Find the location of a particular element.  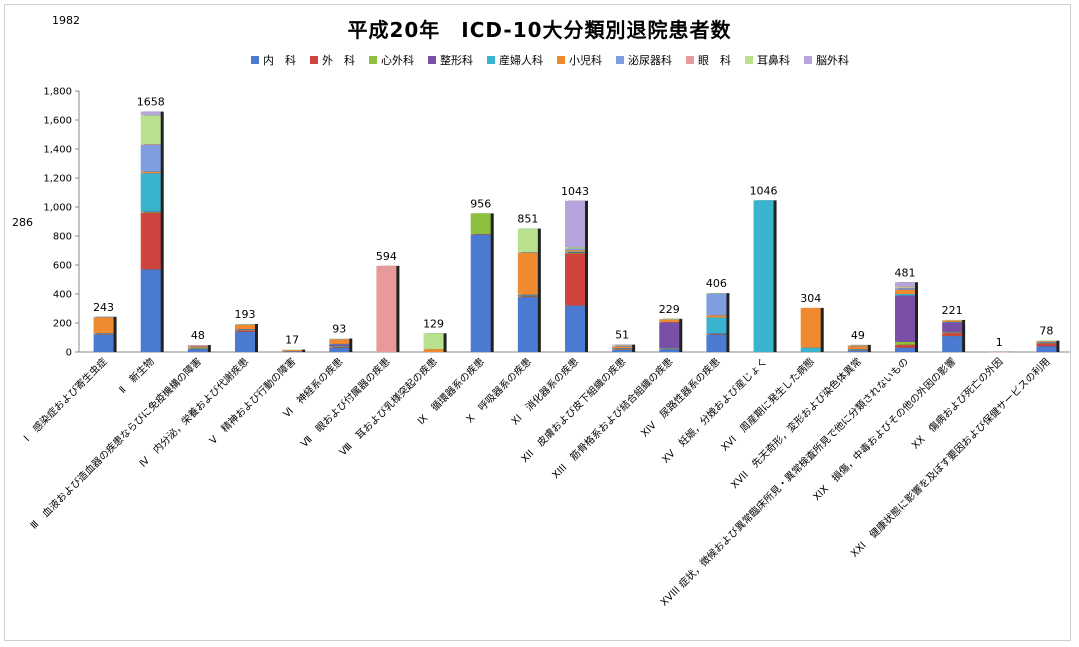

legend-item: 外 科 is located at coordinates (332, 60).